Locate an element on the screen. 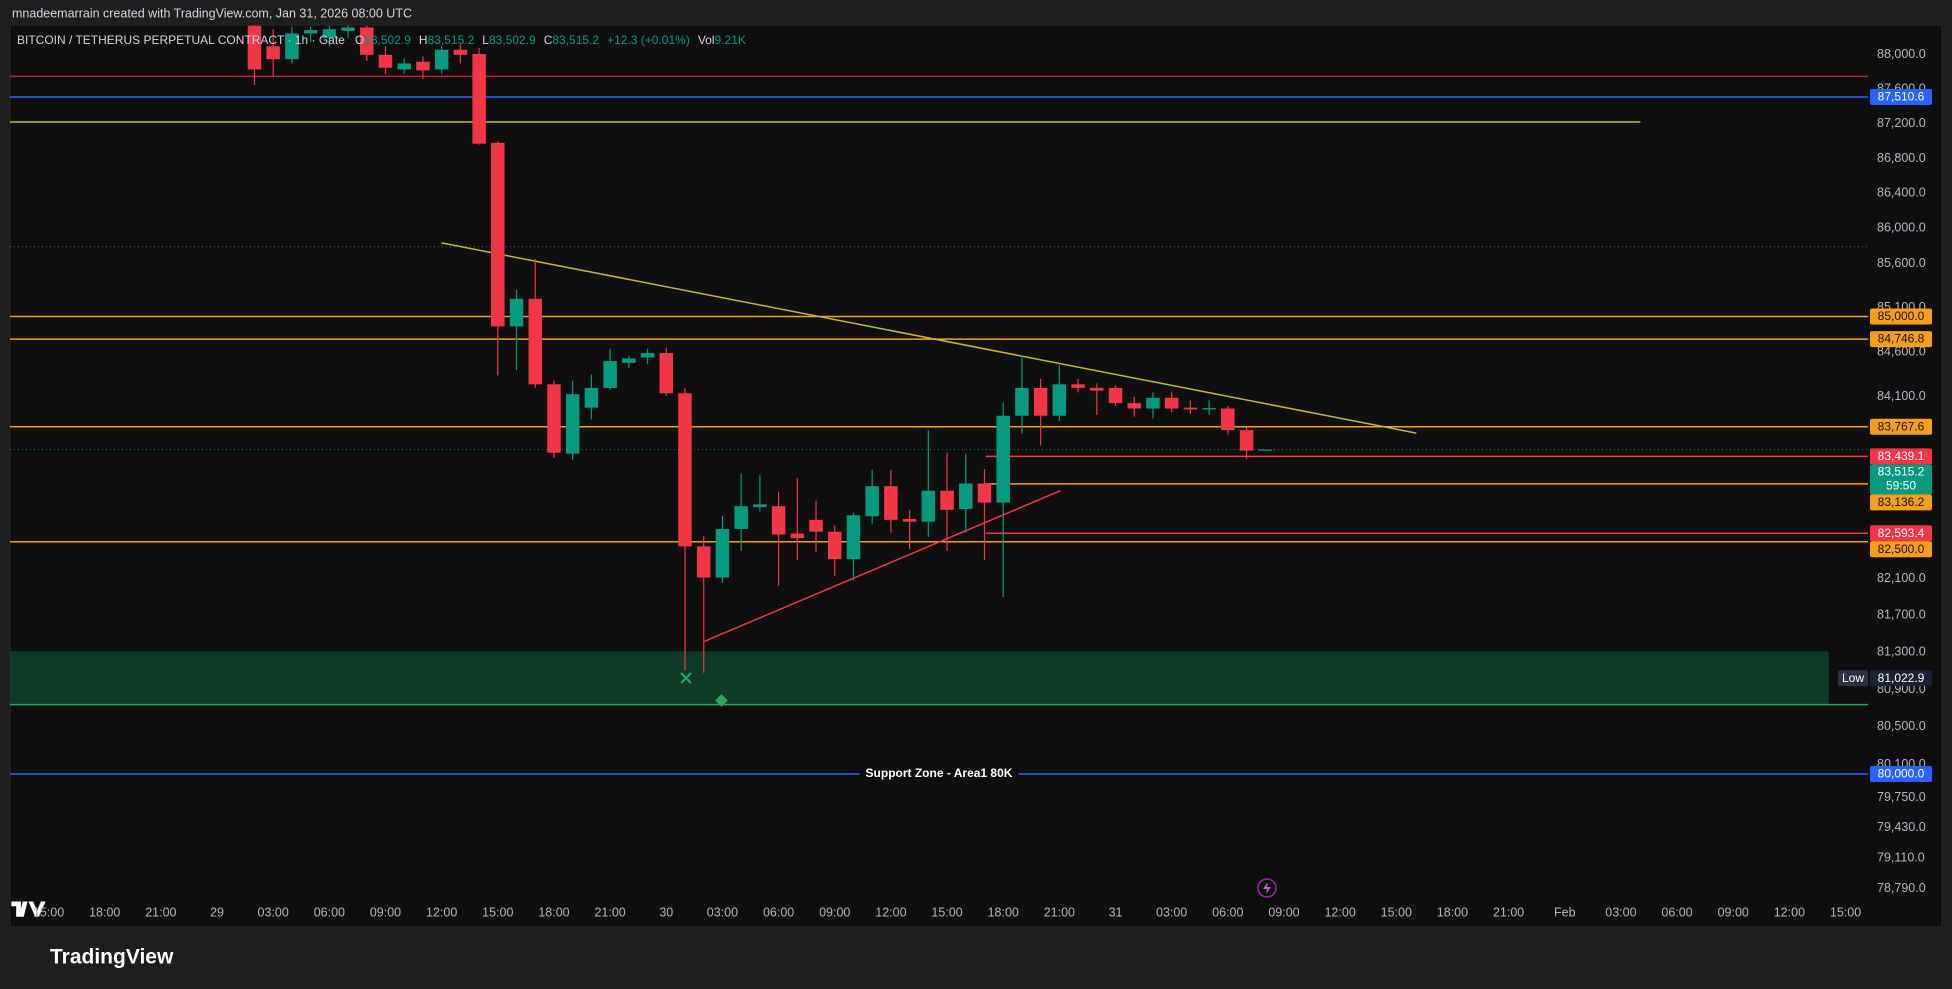 This screenshot has height=989, width=1952. price-label: 85,000.0 is located at coordinates (1901, 316).